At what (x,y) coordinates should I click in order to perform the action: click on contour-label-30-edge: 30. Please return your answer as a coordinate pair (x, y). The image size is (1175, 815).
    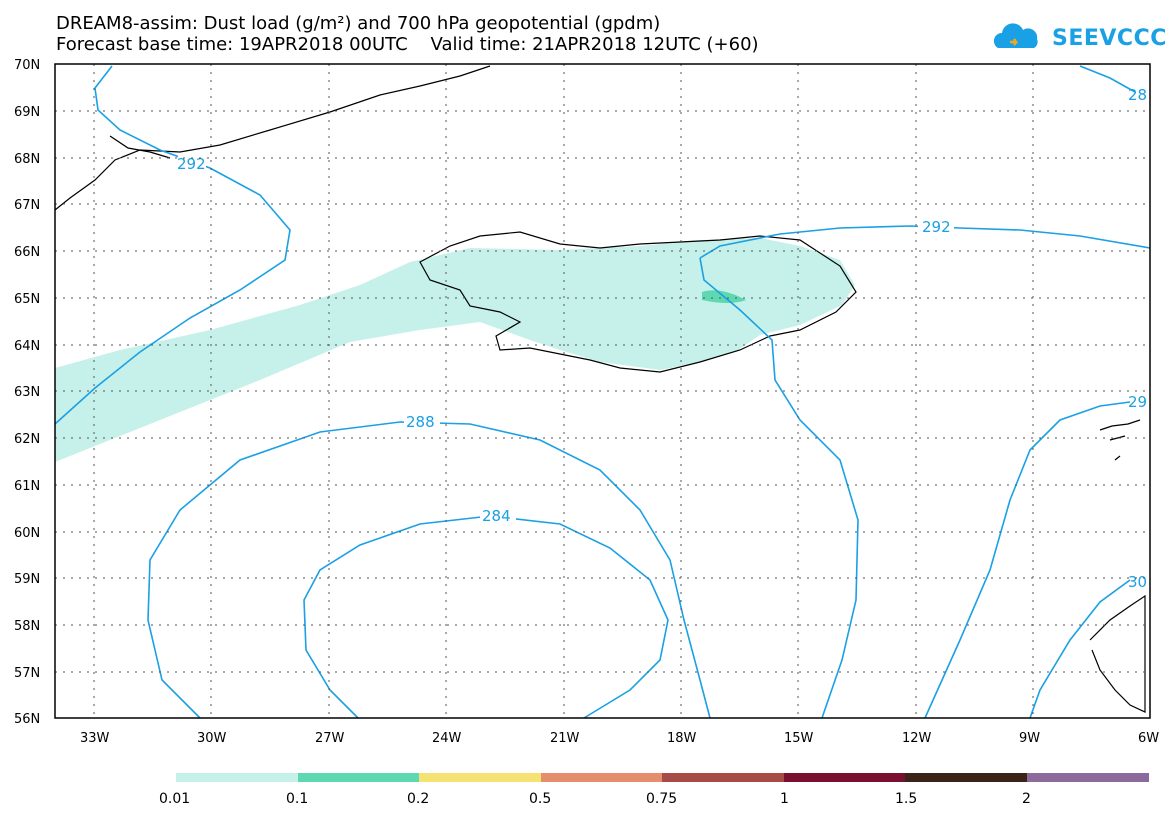
    Looking at the image, I should click on (1137, 582).